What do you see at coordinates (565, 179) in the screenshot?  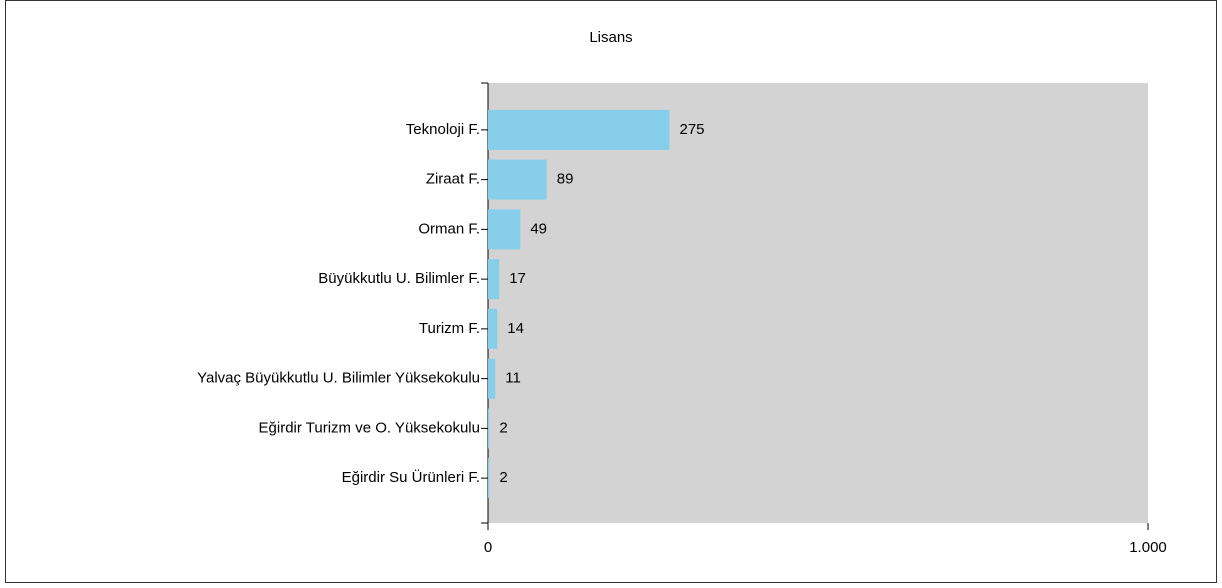 I see `value-label: 89` at bounding box center [565, 179].